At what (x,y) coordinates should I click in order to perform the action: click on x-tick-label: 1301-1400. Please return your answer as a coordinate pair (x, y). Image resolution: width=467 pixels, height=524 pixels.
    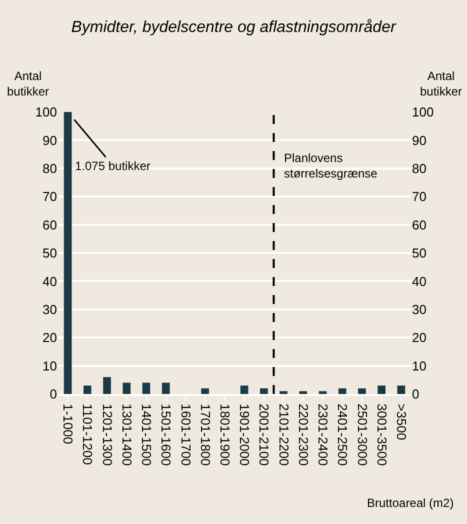
    Looking at the image, I should click on (126, 435).